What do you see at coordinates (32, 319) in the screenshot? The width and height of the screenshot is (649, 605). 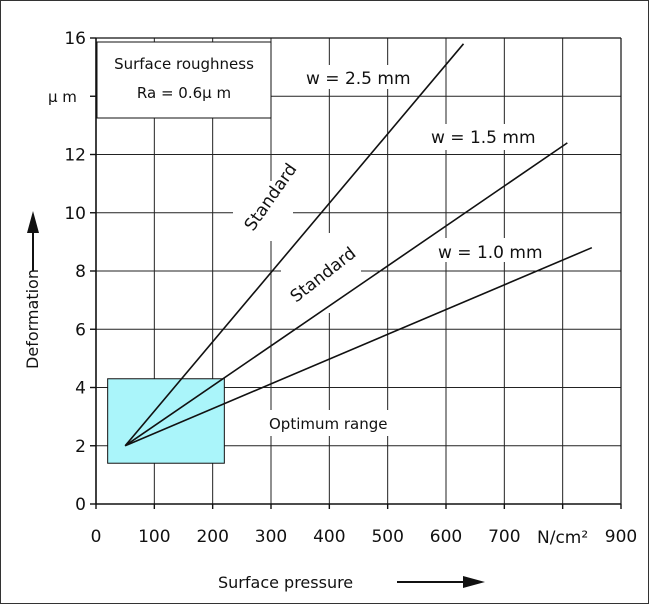 I see `y-axis-label: Deformation` at bounding box center [32, 319].